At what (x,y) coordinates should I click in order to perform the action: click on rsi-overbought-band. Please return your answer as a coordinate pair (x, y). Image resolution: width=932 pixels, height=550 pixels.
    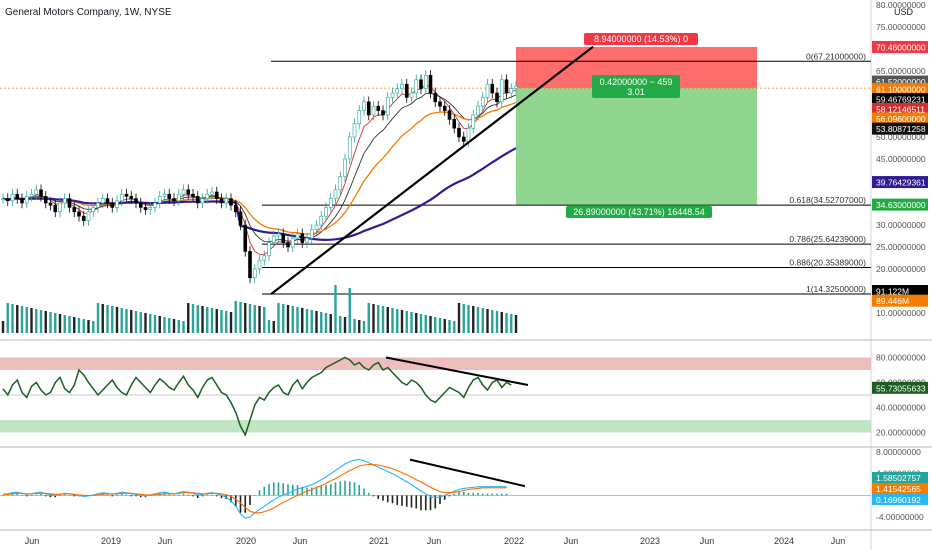
    Looking at the image, I should click on (435, 363).